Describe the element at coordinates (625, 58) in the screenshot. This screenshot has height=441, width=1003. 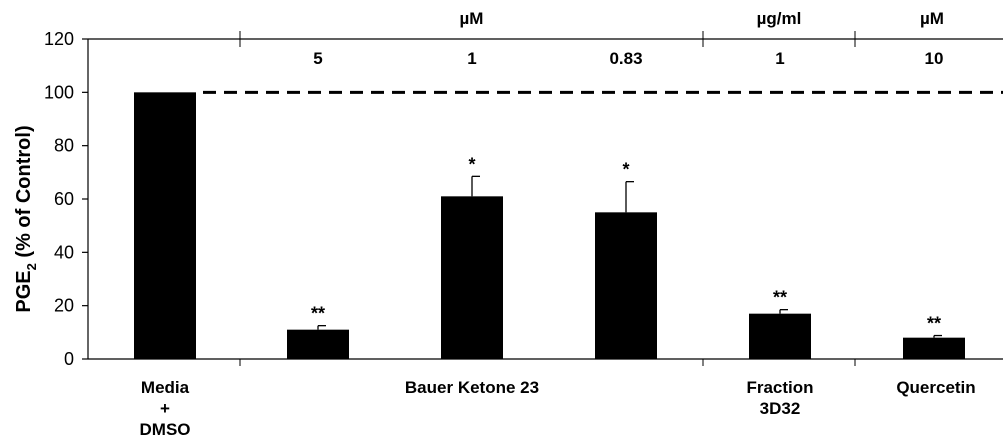
I see `concentration-label-3: 0.83` at that location.